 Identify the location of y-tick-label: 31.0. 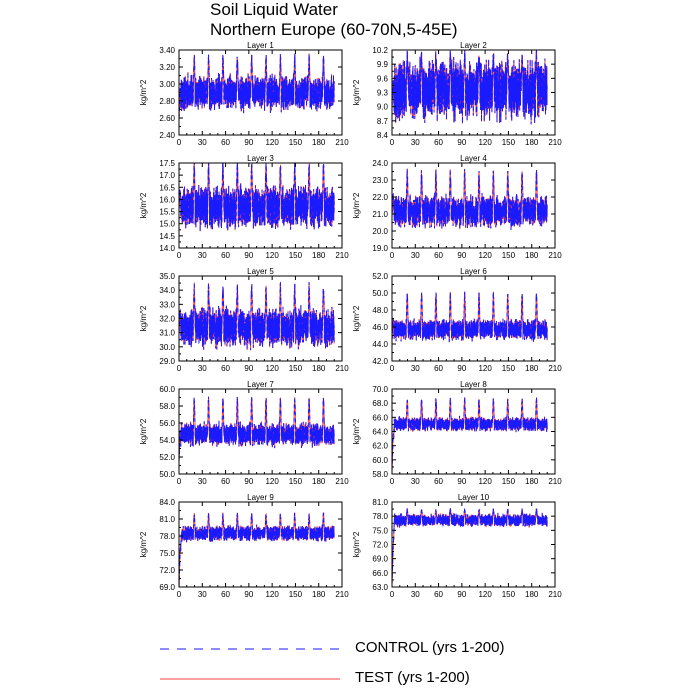
(167, 333).